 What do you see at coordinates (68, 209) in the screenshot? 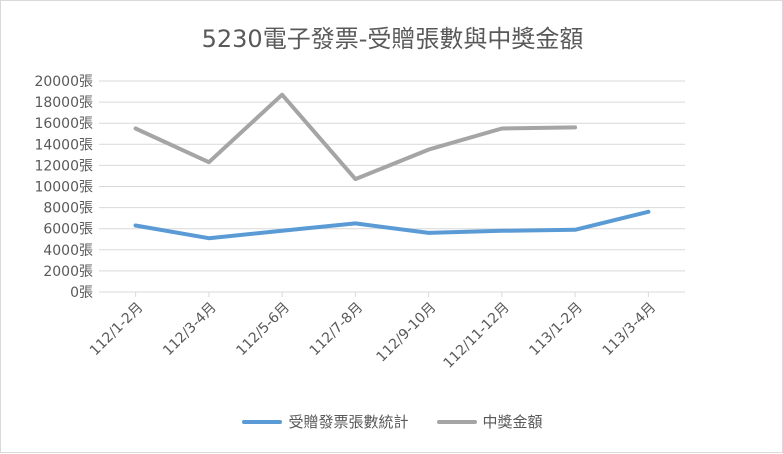
I see `y-tick-label: 8000張` at bounding box center [68, 209].